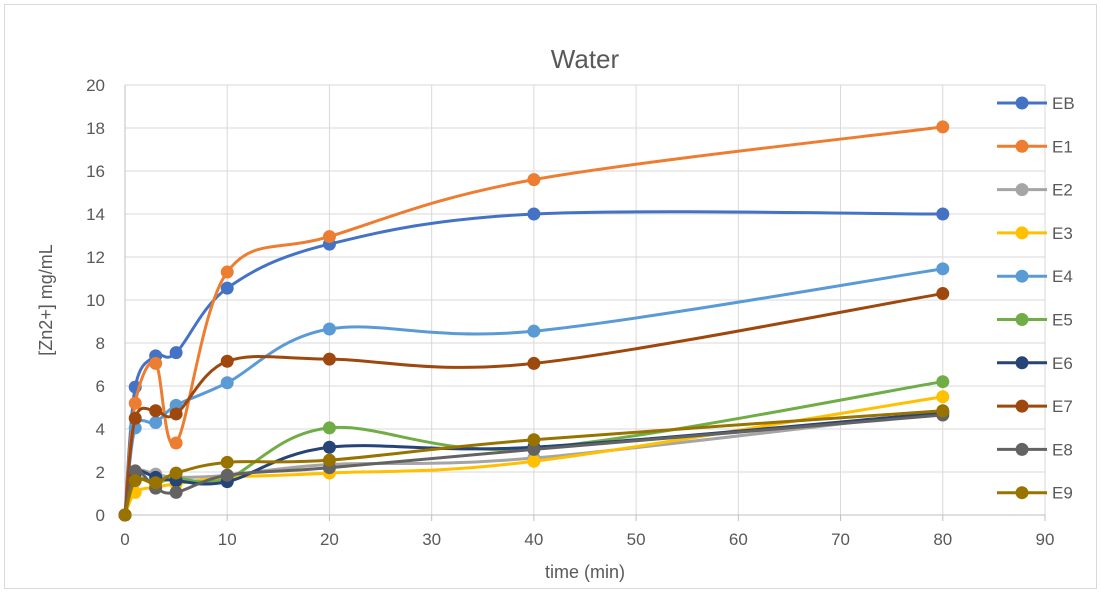 The image size is (1101, 593). What do you see at coordinates (1035, 146) in the screenshot?
I see `legend-item: E1` at bounding box center [1035, 146].